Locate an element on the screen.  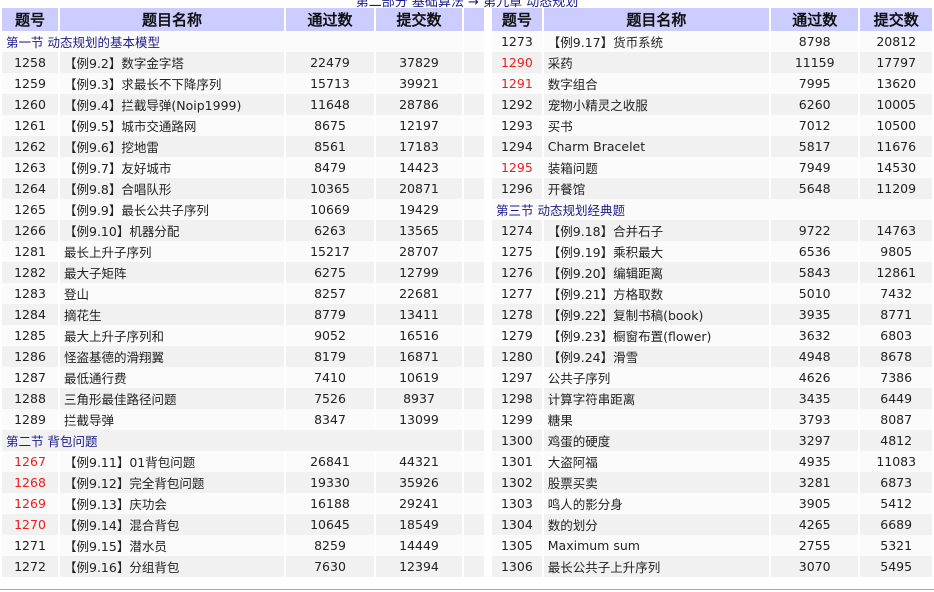
problem-name-link: 【例9.6】挖地雷 is located at coordinates (172, 146).